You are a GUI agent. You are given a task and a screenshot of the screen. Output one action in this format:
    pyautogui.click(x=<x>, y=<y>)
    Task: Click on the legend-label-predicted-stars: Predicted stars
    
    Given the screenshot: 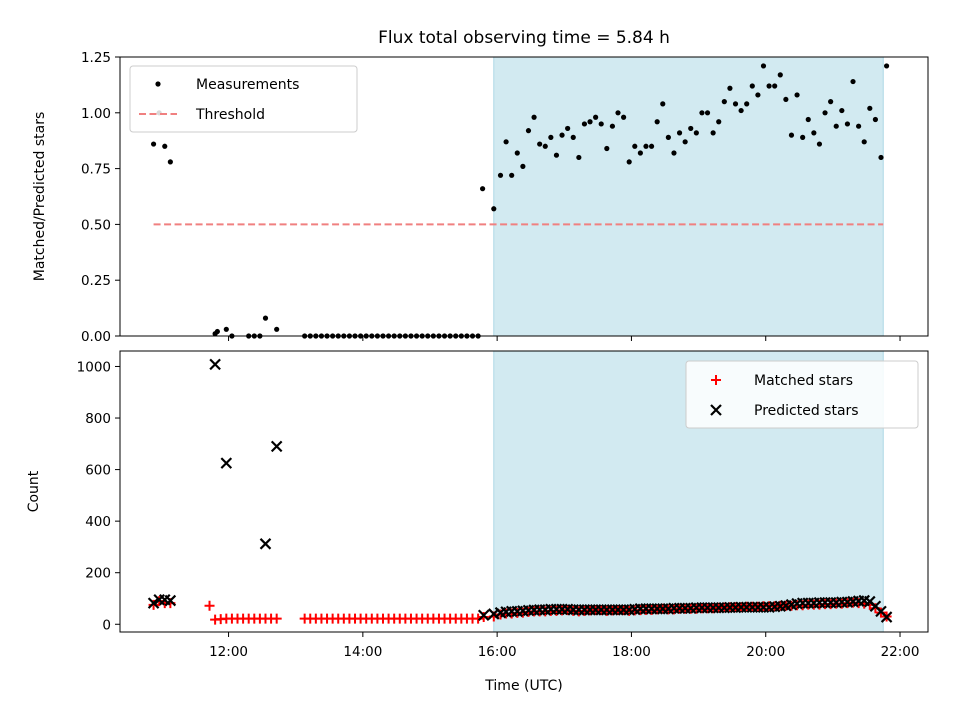 What is the action you would take?
    pyautogui.click(x=806, y=411)
    